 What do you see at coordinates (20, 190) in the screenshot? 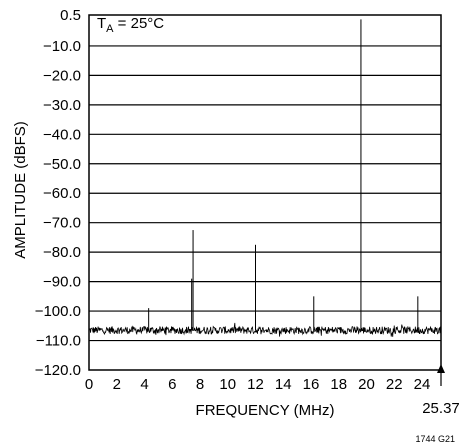
I see `y-axis-label: AMPLITUDE (dBFS)` at bounding box center [20, 190].